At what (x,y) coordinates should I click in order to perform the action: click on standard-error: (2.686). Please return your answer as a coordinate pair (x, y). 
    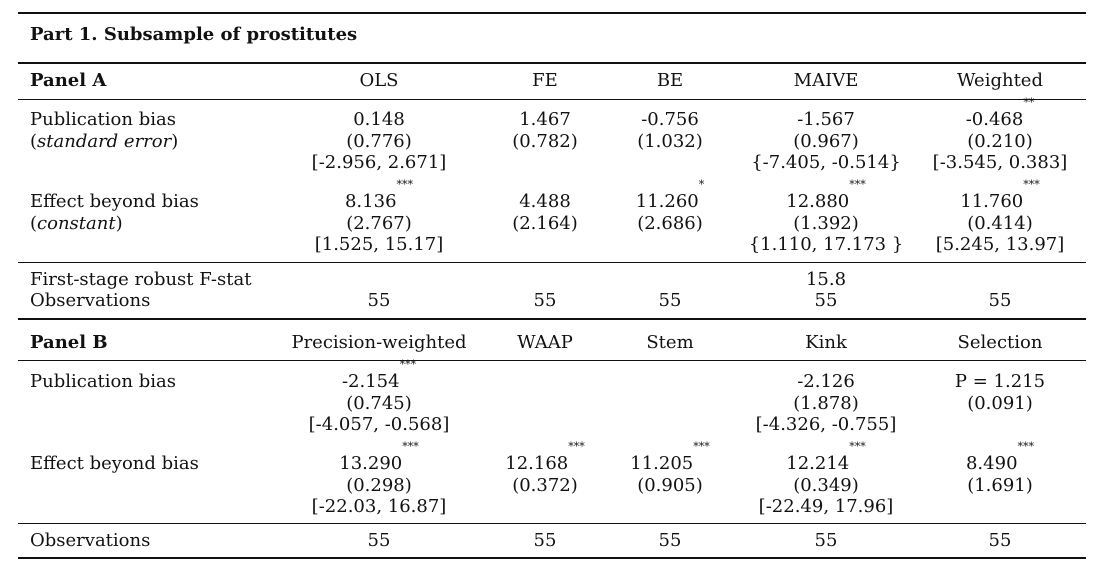
    Looking at the image, I should click on (670, 223).